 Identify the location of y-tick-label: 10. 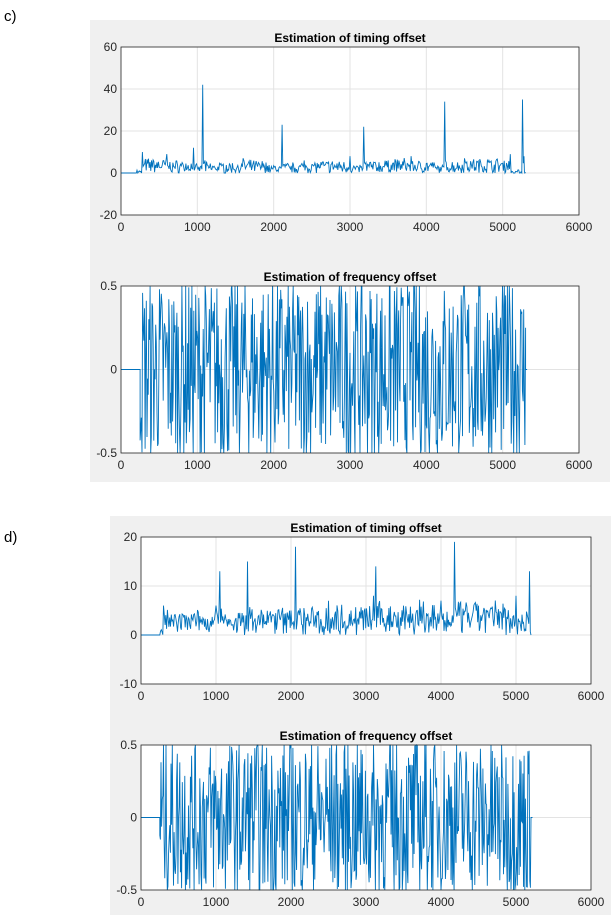
(131, 586).